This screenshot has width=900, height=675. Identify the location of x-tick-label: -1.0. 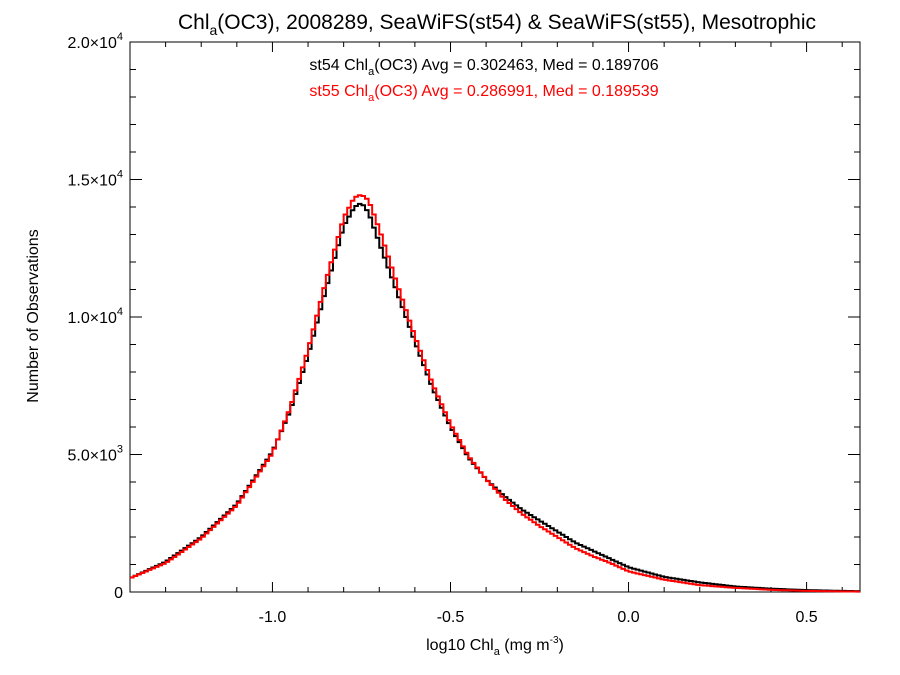
(273, 617).